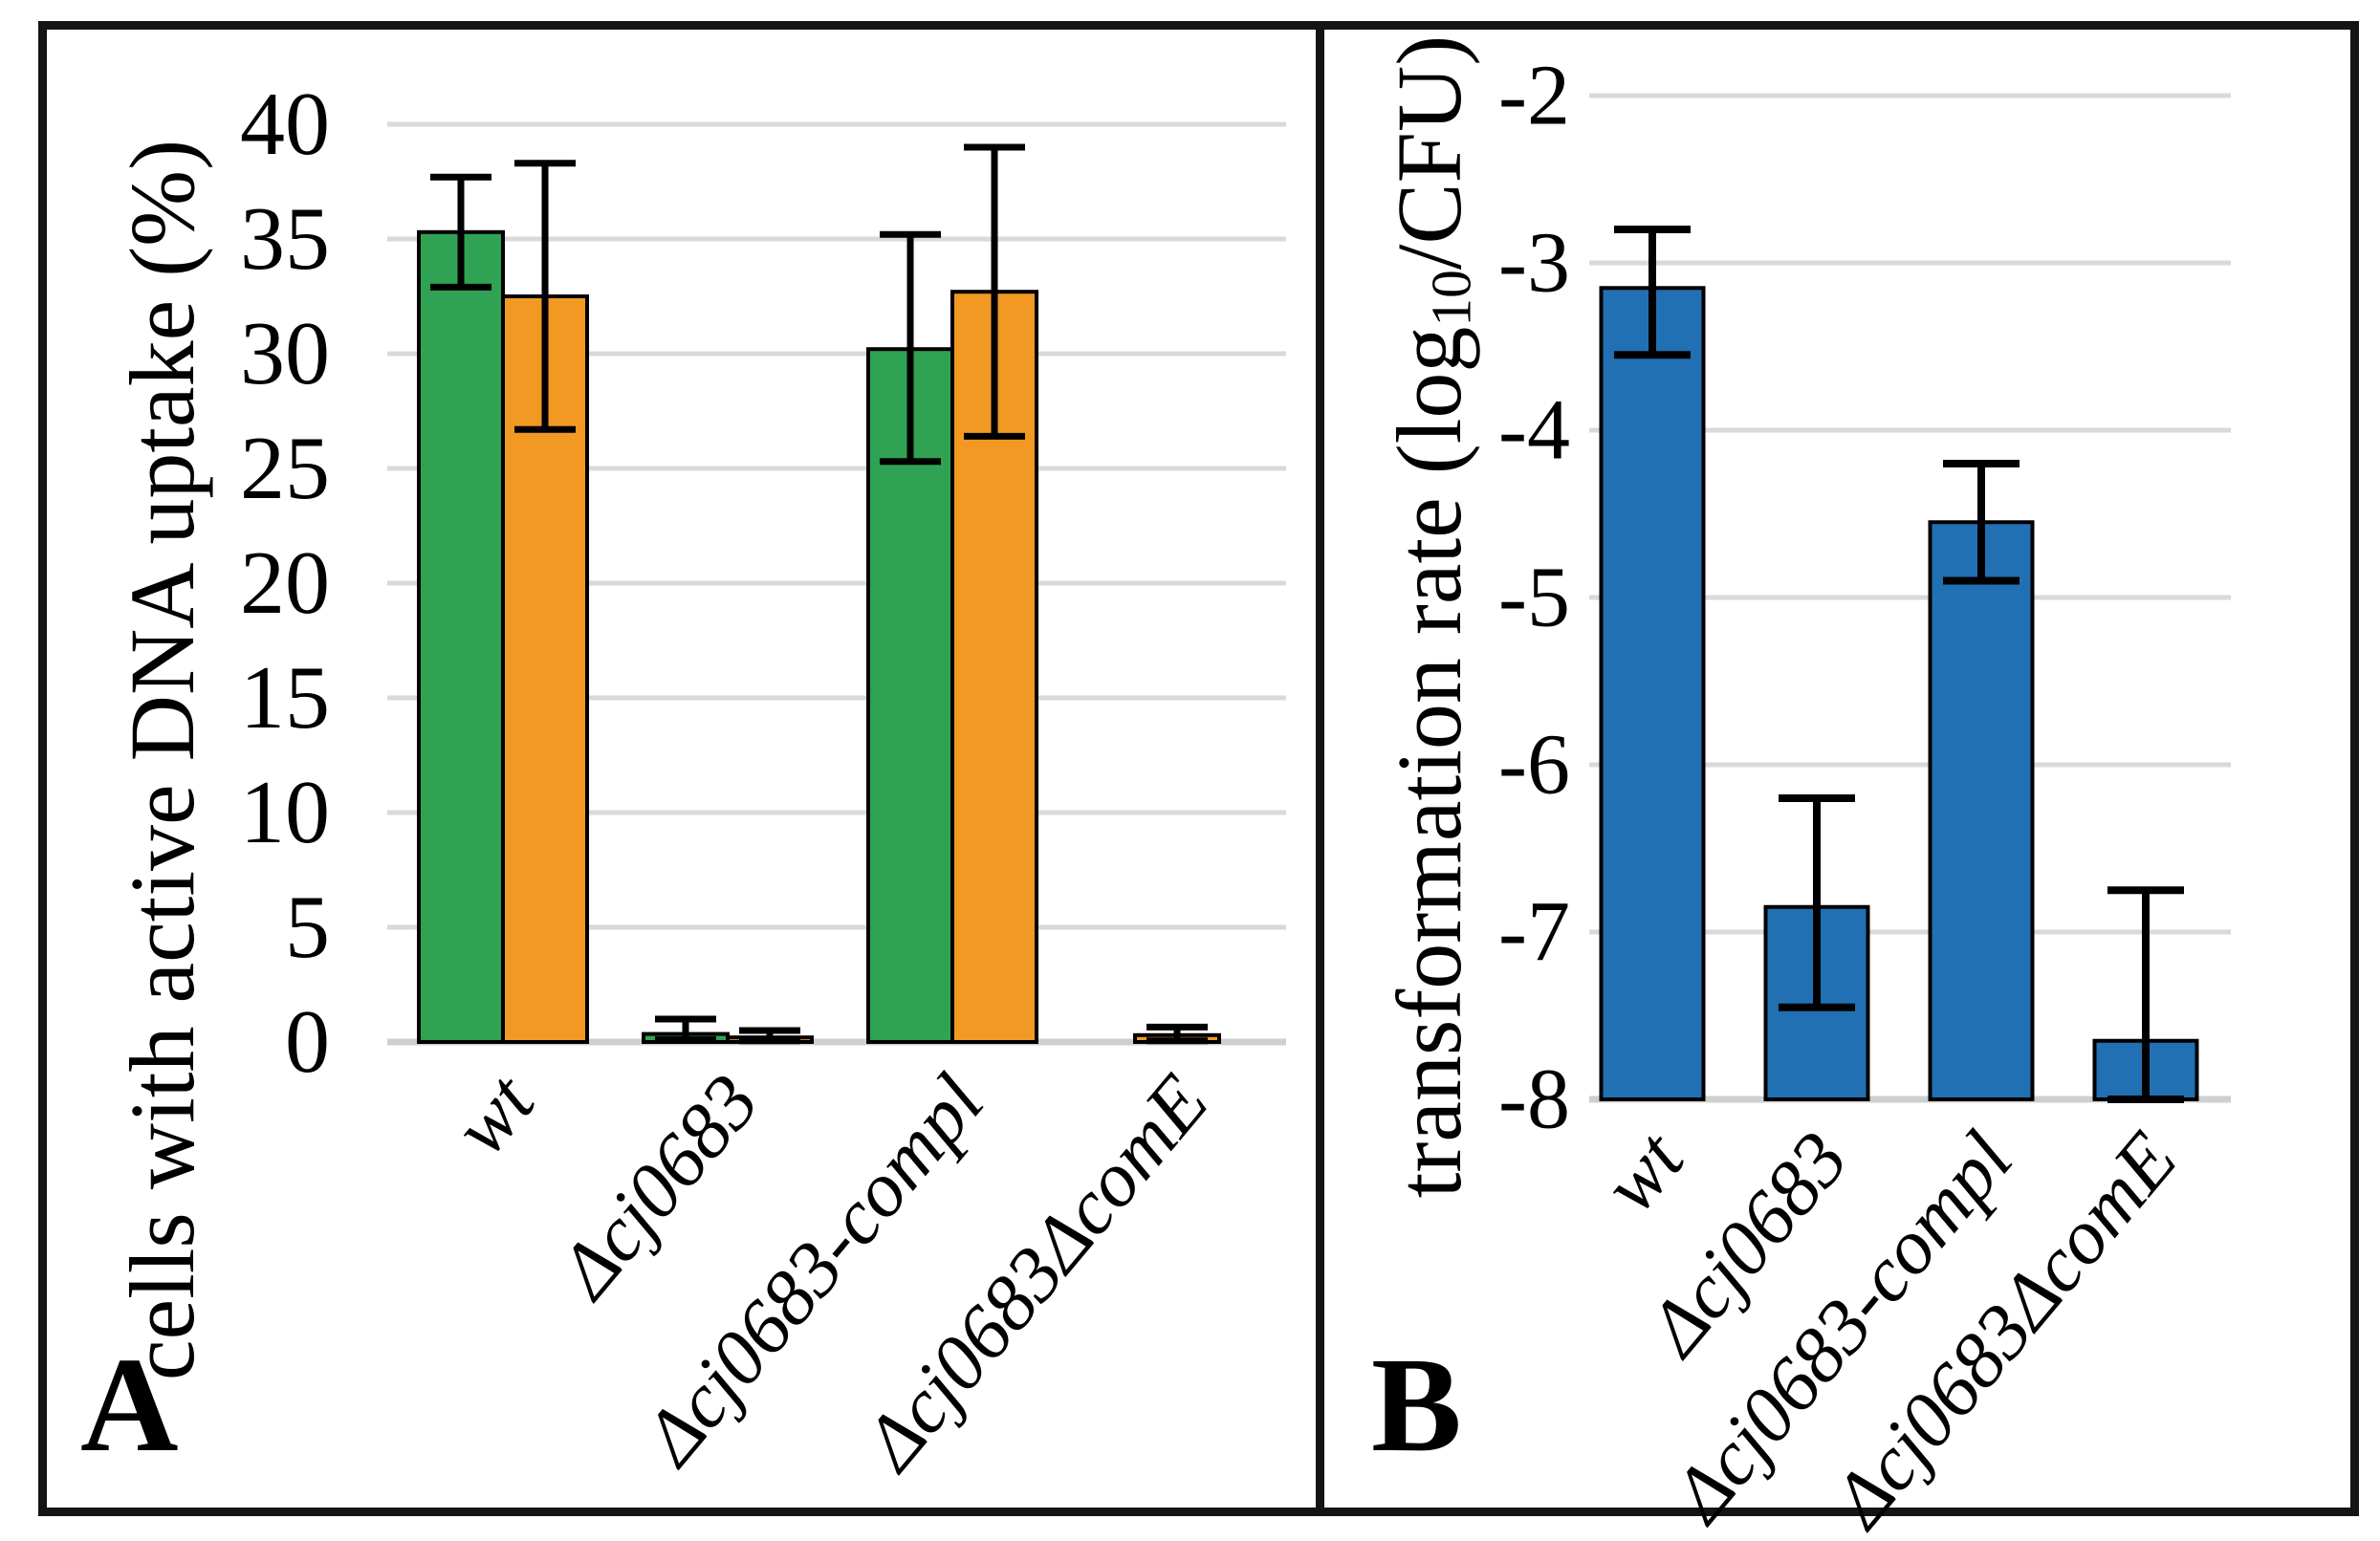 The height and width of the screenshot is (1541, 2380). Describe the element at coordinates (308, 1042) in the screenshot. I see `y-tick-A-0: 0` at that location.